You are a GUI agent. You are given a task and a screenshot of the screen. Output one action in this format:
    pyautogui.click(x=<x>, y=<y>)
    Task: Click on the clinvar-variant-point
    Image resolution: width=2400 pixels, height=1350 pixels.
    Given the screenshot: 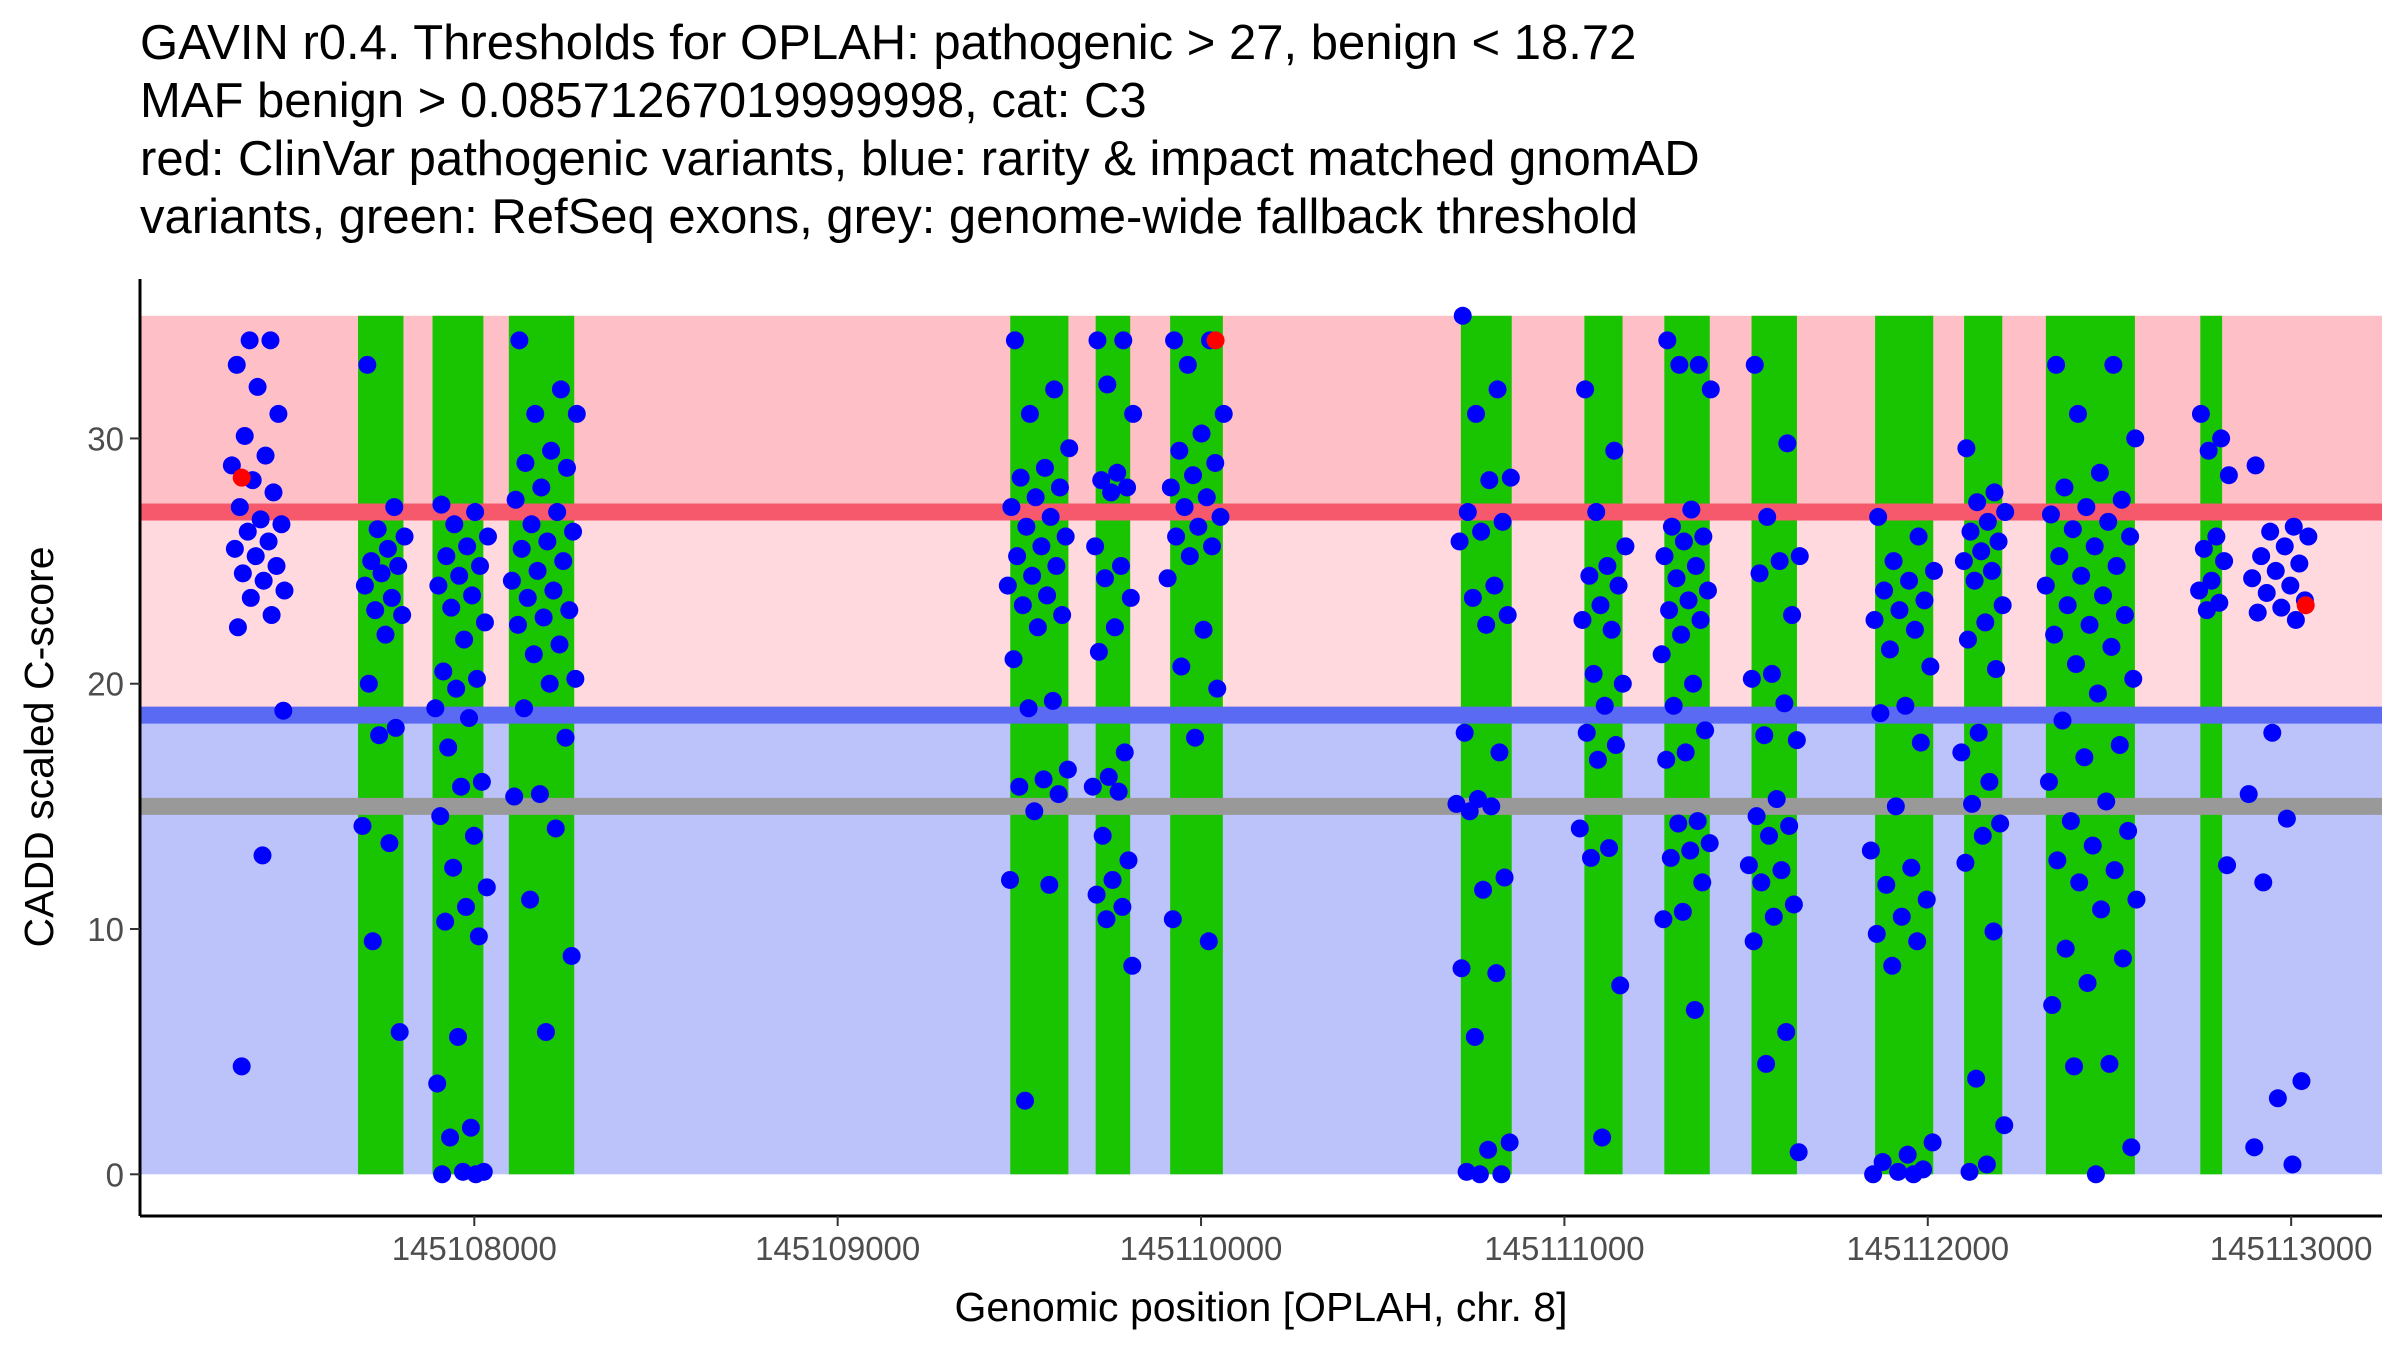 What is the action you would take?
    pyautogui.click(x=241, y=477)
    